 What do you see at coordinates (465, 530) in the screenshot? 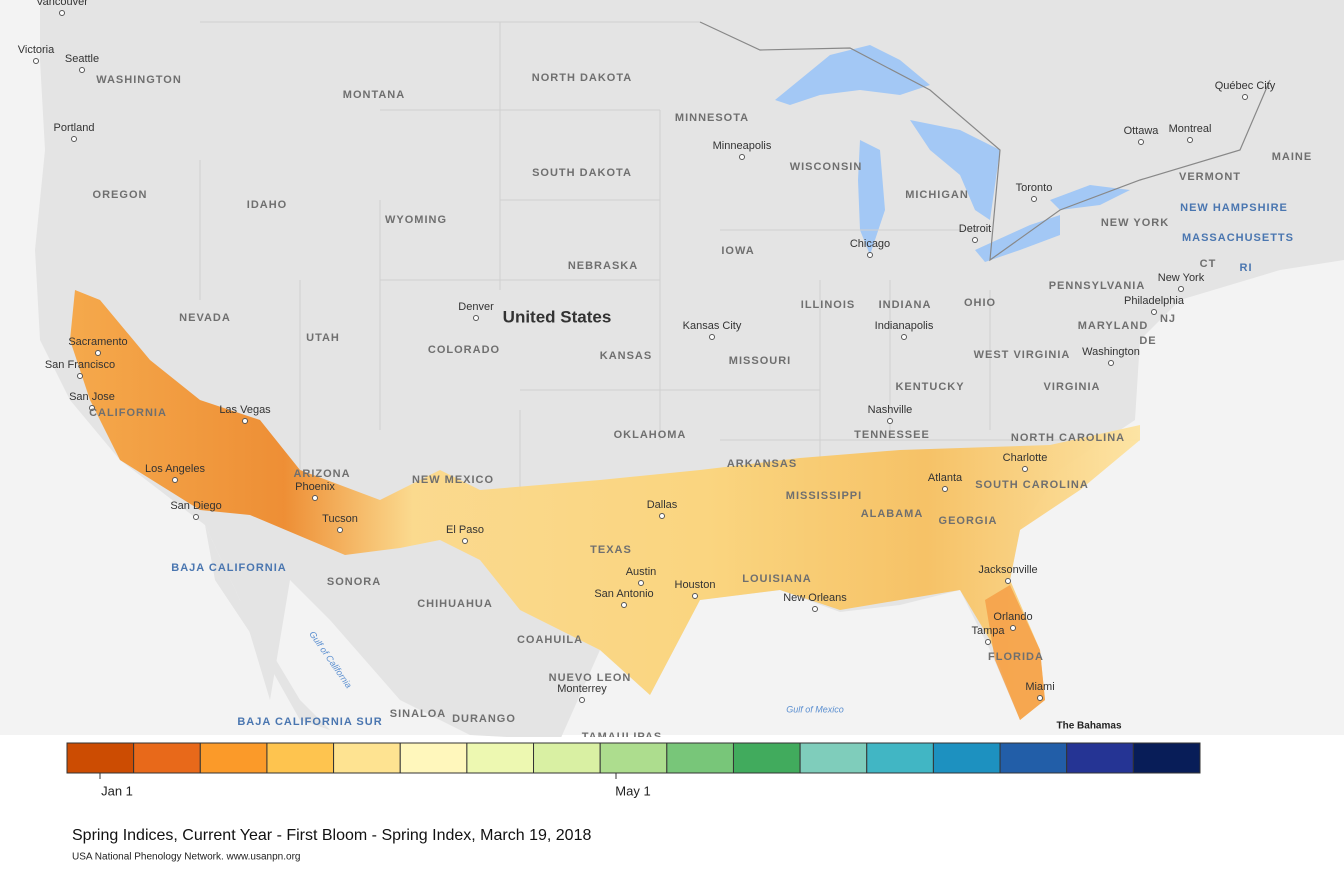
I see `city-label: El Paso` at bounding box center [465, 530].